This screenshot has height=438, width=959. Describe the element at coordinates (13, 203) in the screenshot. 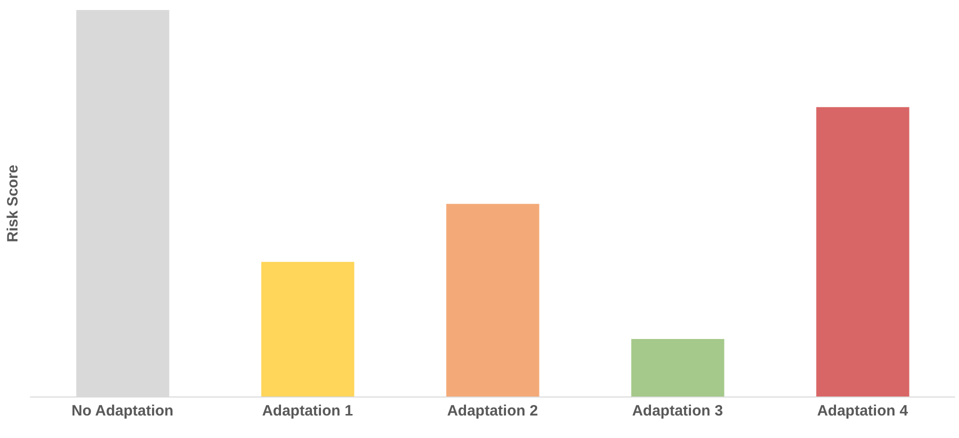

I see `y-axis-title: Risk Score` at that location.